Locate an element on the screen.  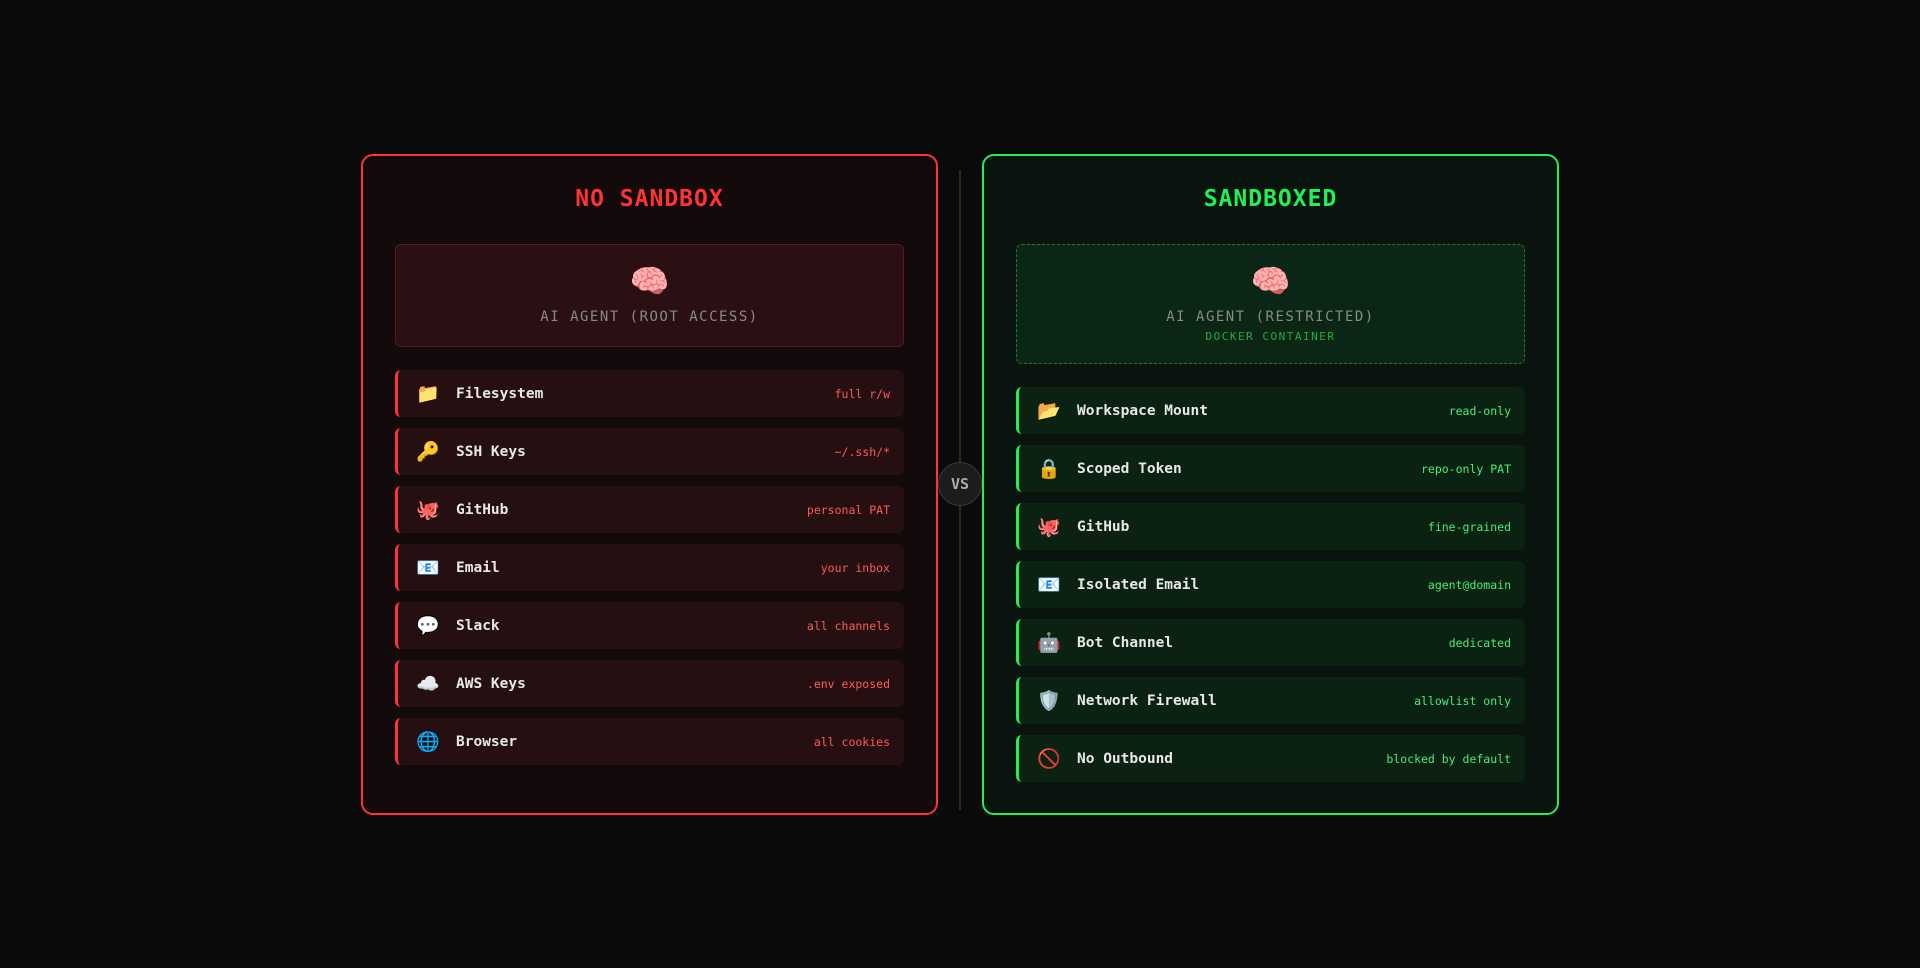
list-item: 💬 Slack all channels is located at coordinates (649, 625).